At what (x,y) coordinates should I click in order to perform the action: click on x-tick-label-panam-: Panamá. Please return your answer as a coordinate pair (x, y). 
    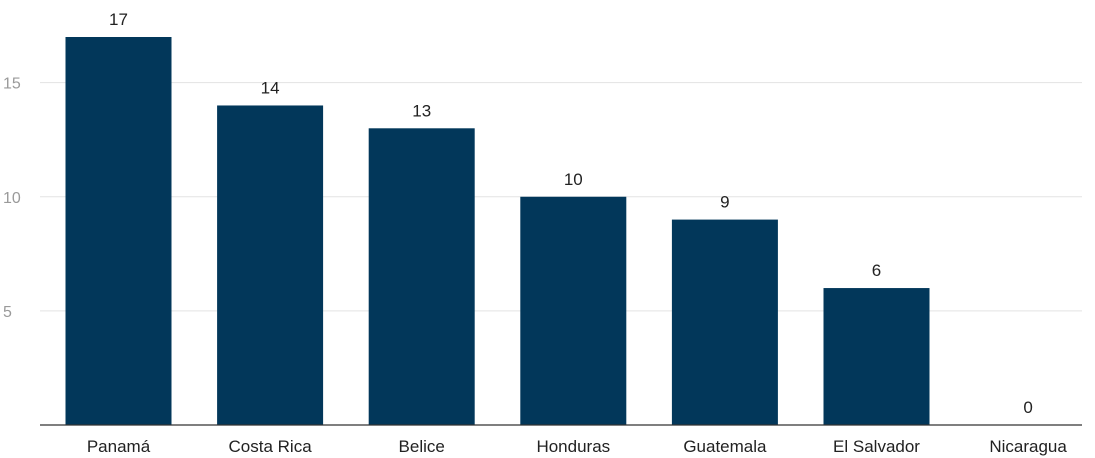
    Looking at the image, I should click on (119, 446).